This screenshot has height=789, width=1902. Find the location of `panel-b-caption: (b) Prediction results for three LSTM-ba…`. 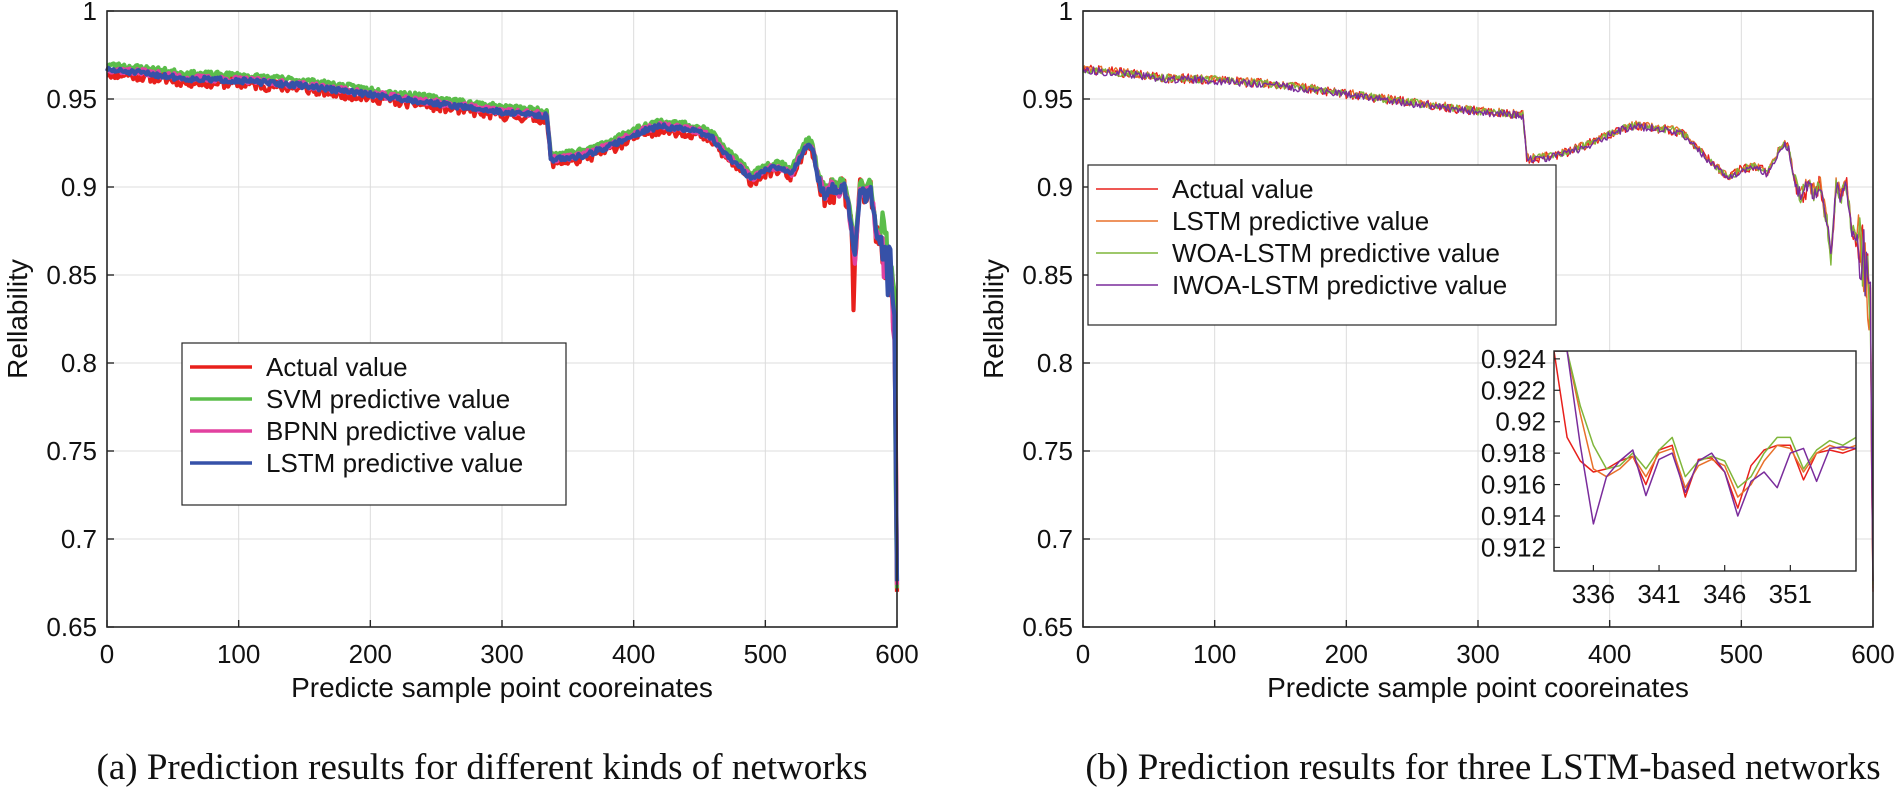

panel-b-caption: (b) Prediction results for three LSTM-ba… is located at coordinates (1482, 767).